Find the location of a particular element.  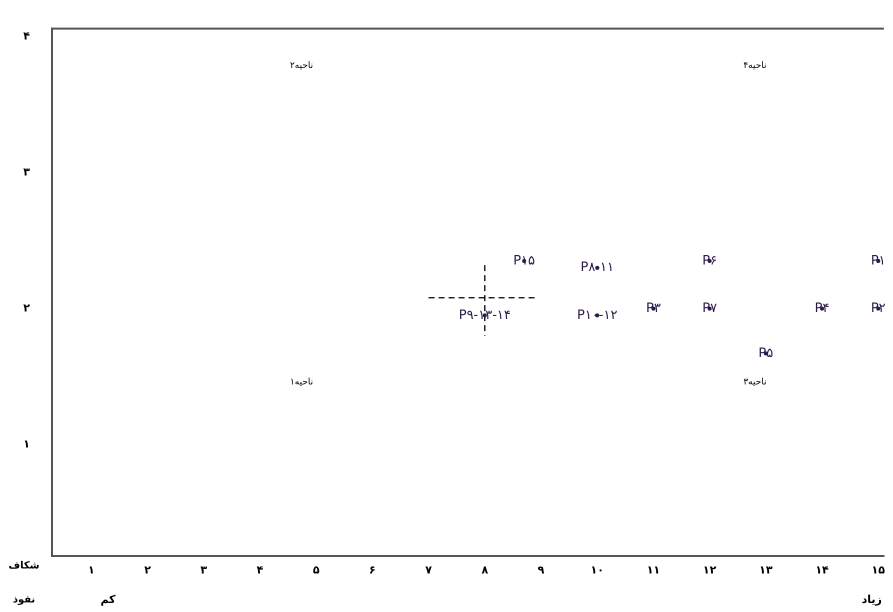

x-tick-label: ۵ is located at coordinates (316, 569).